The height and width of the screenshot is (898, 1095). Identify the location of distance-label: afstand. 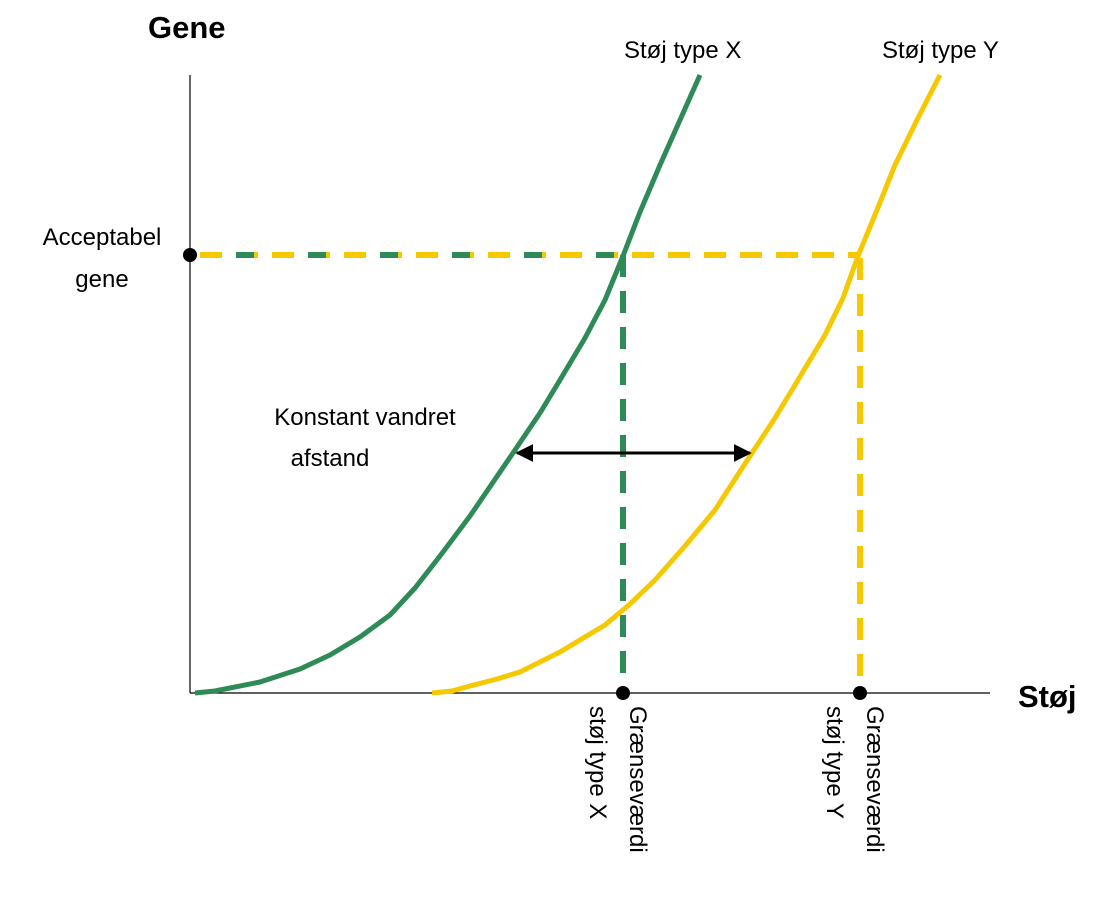
(330, 458).